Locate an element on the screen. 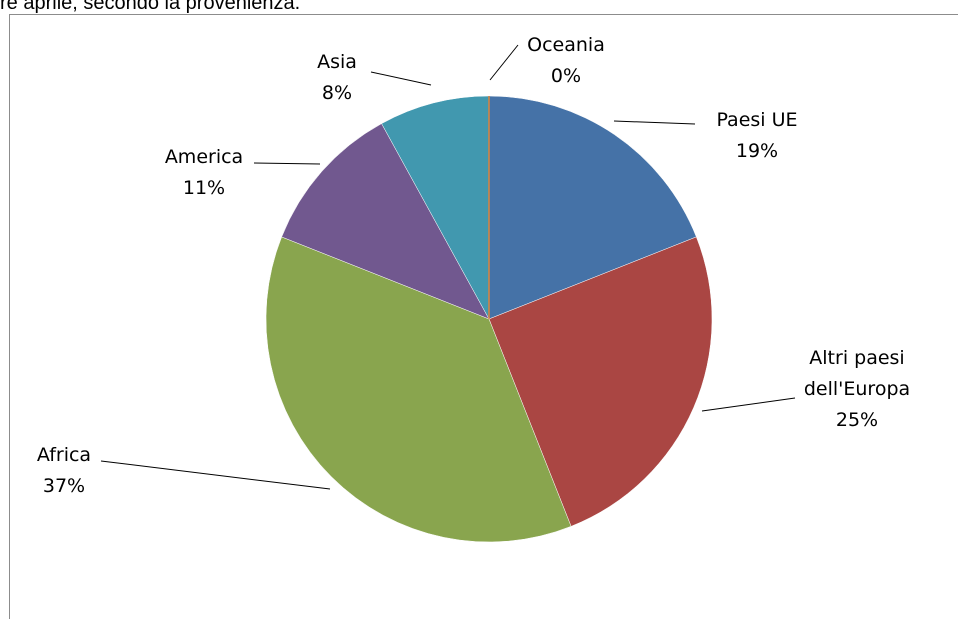 The image size is (958, 619). data-label-asia: Asia 8% is located at coordinates (337, 77).